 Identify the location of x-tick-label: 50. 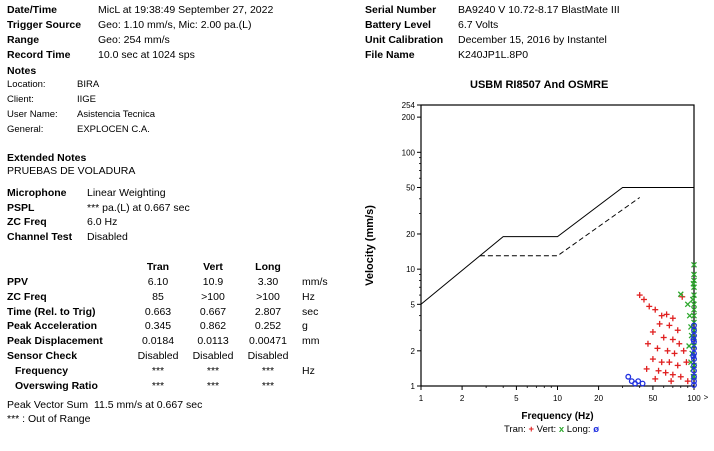
(652, 398).